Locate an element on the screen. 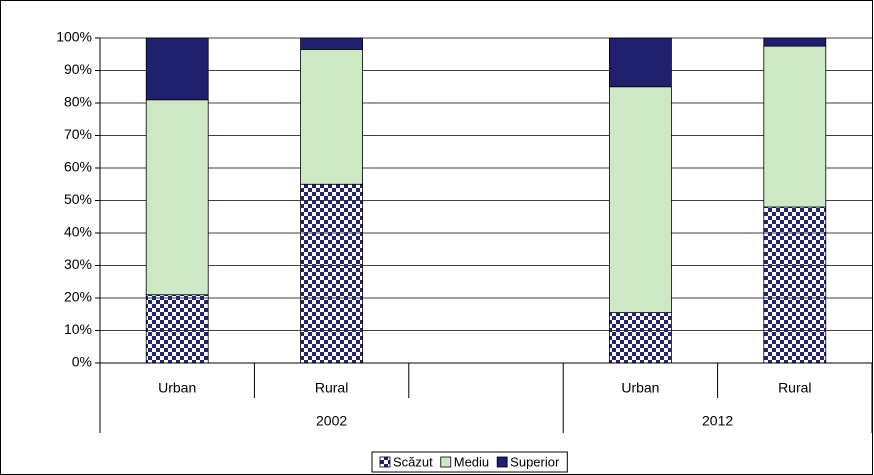 The height and width of the screenshot is (475, 874). legend-label: Scăzut is located at coordinates (413, 461).